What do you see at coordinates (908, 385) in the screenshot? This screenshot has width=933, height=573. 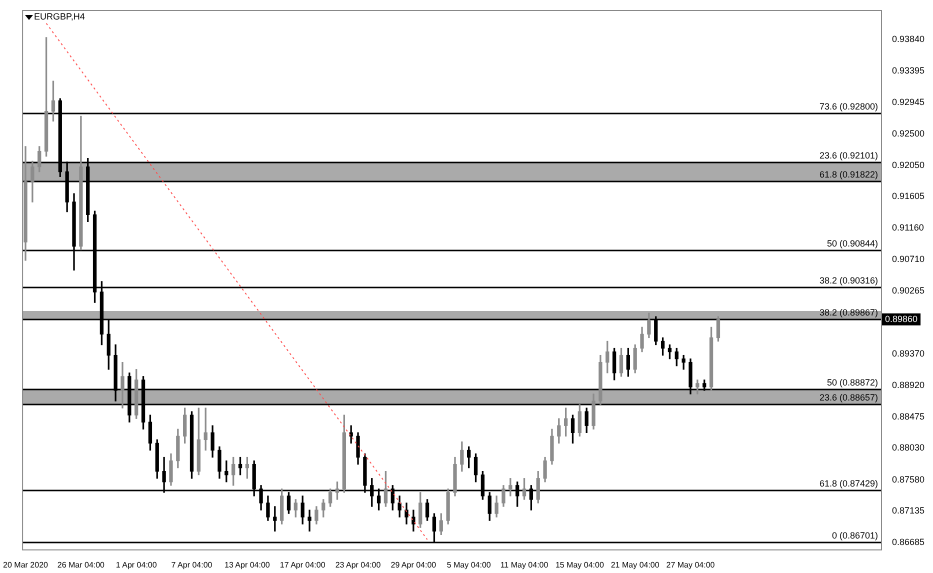 I see `y-tick-label: 0.88920` at bounding box center [908, 385].